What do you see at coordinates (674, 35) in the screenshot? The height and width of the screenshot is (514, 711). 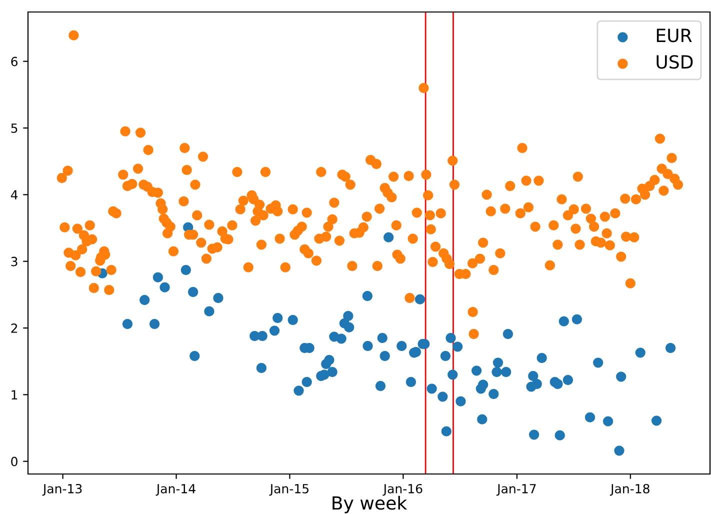 I see `legend-label: EUR` at bounding box center [674, 35].